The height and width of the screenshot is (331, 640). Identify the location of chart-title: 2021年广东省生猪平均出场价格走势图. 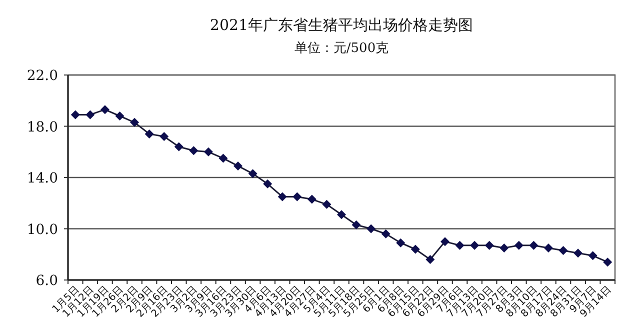
(342, 25).